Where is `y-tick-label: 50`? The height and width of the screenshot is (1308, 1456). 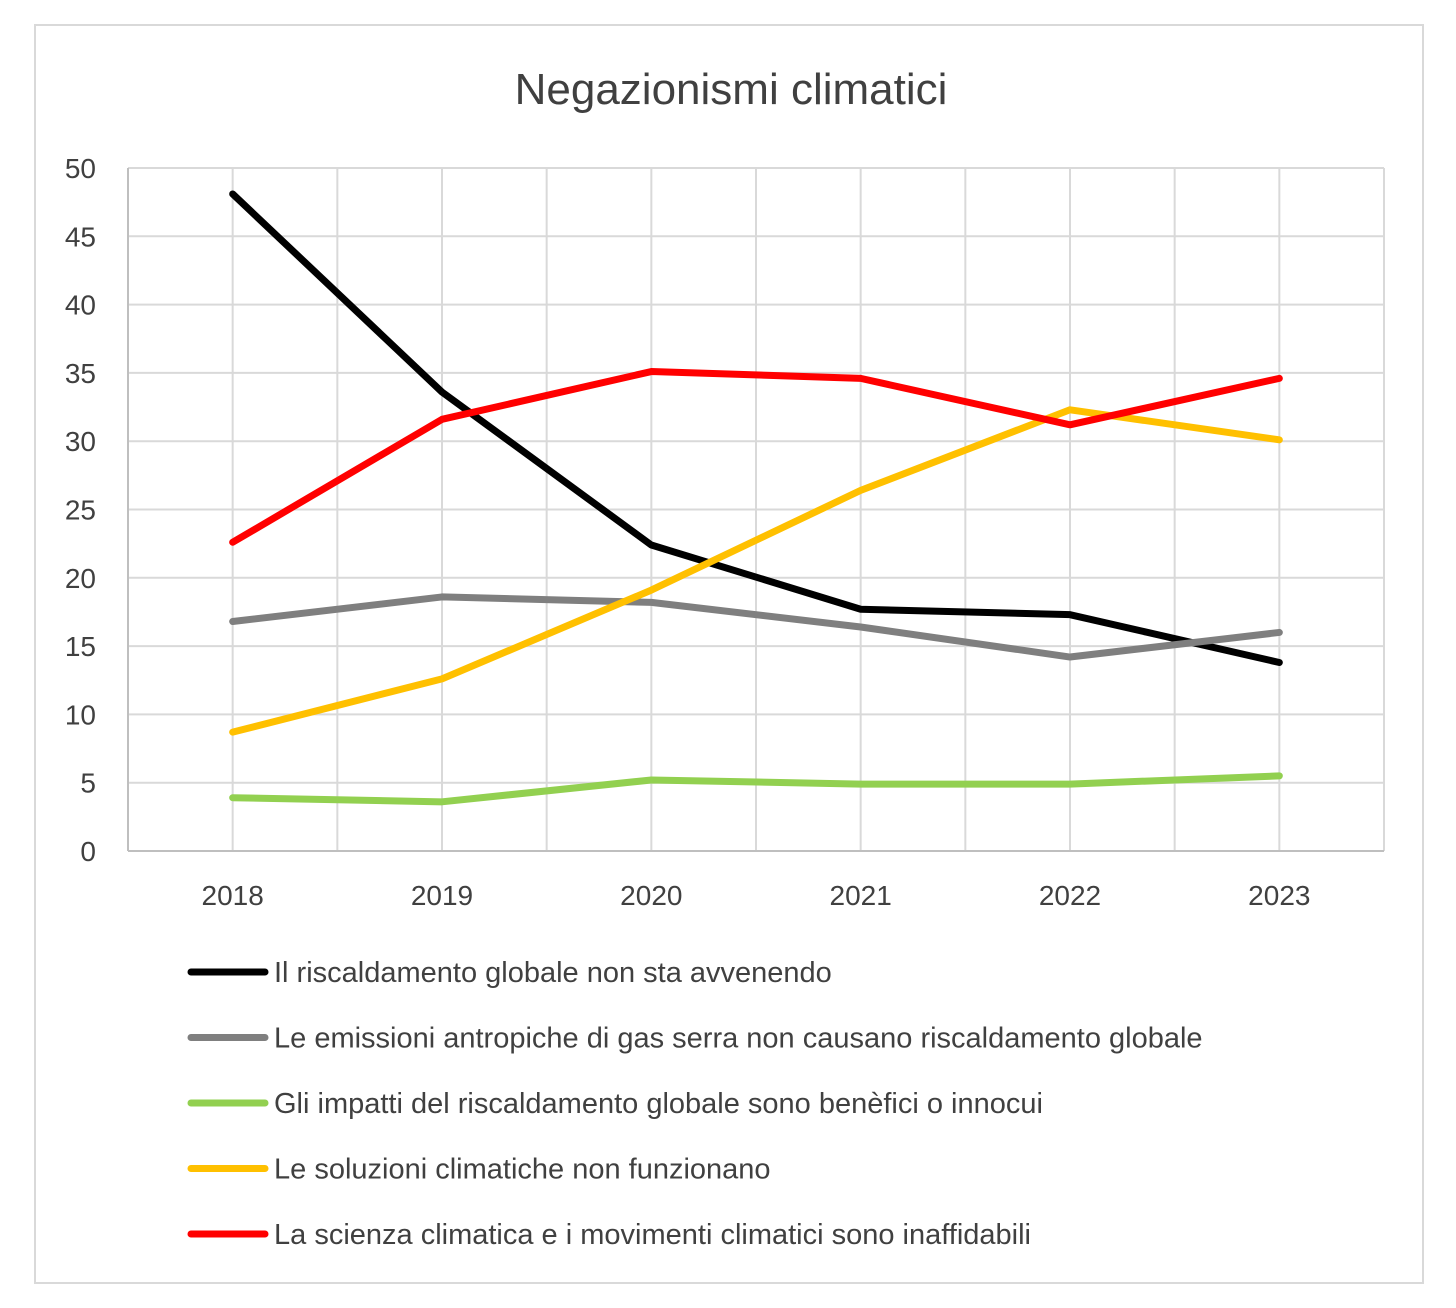
y-tick-label: 50 is located at coordinates (80, 168).